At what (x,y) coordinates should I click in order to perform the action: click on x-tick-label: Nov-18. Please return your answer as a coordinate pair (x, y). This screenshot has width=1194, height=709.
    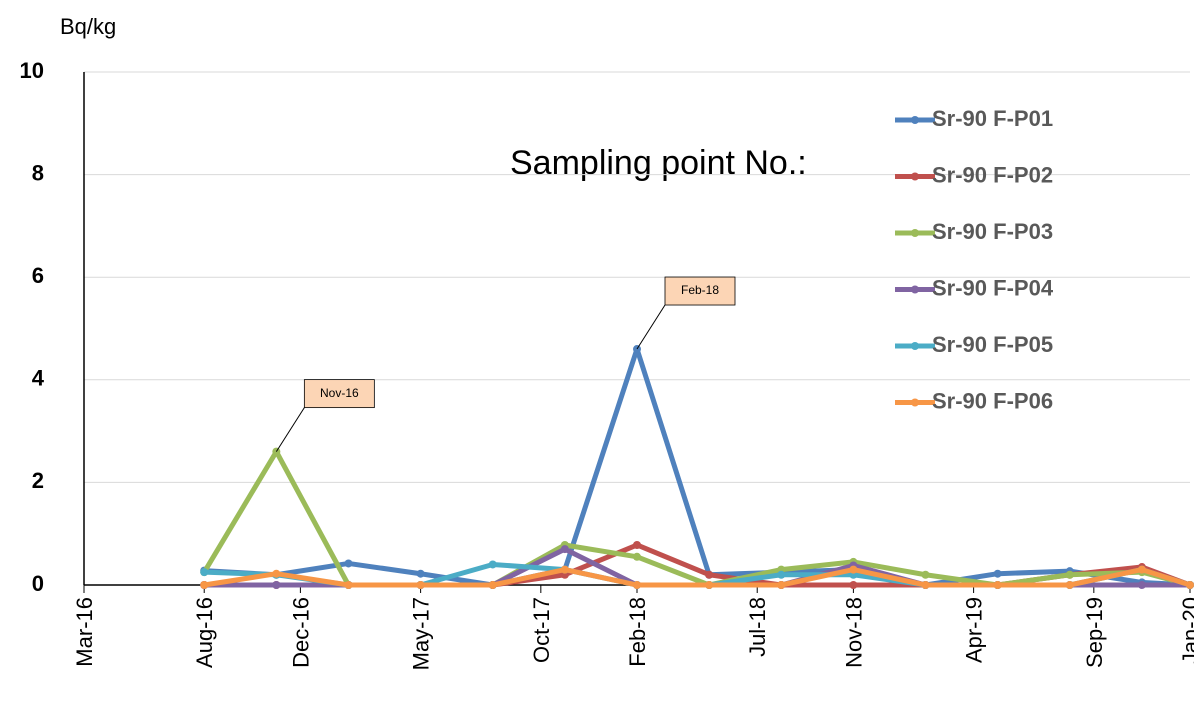
    Looking at the image, I should click on (853, 632).